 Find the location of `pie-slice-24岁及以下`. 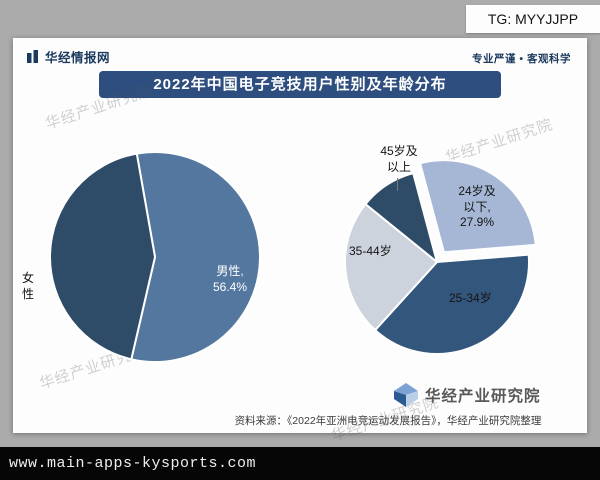

pie-slice-24岁及以下 is located at coordinates (478, 206).